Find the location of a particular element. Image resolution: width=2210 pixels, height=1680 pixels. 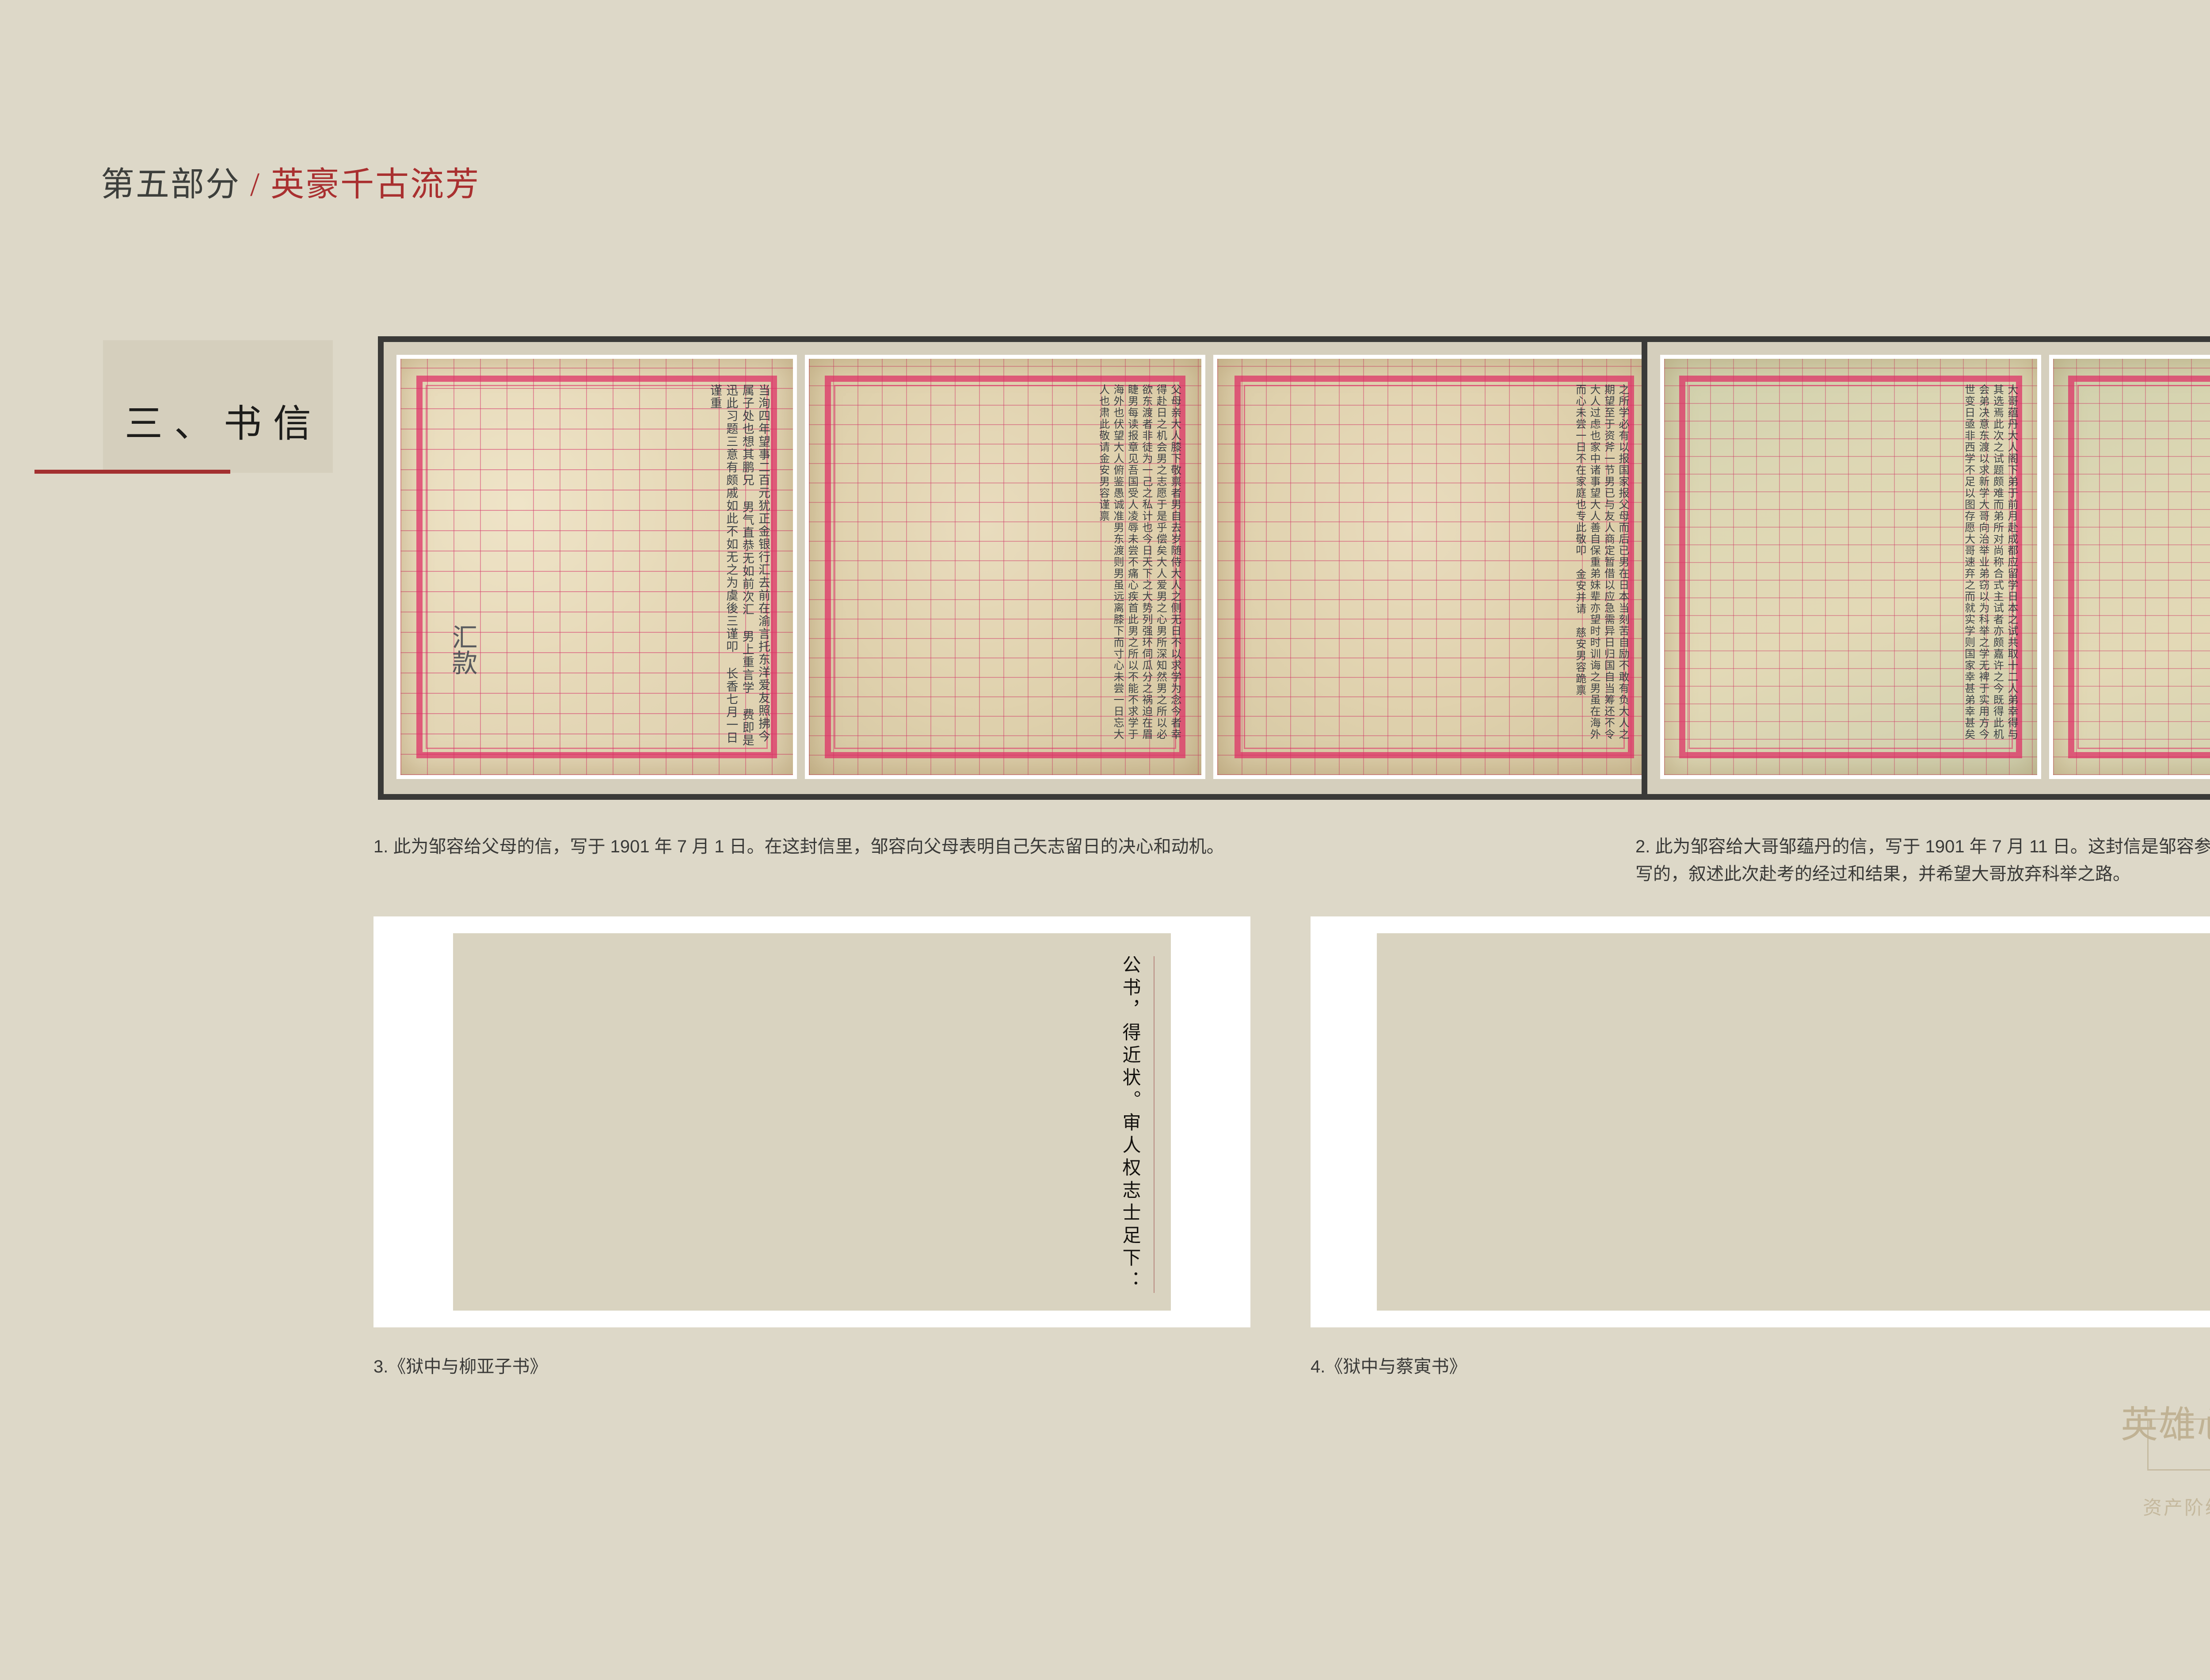

section-title-block: 三、书信 is located at coordinates (218, 406).